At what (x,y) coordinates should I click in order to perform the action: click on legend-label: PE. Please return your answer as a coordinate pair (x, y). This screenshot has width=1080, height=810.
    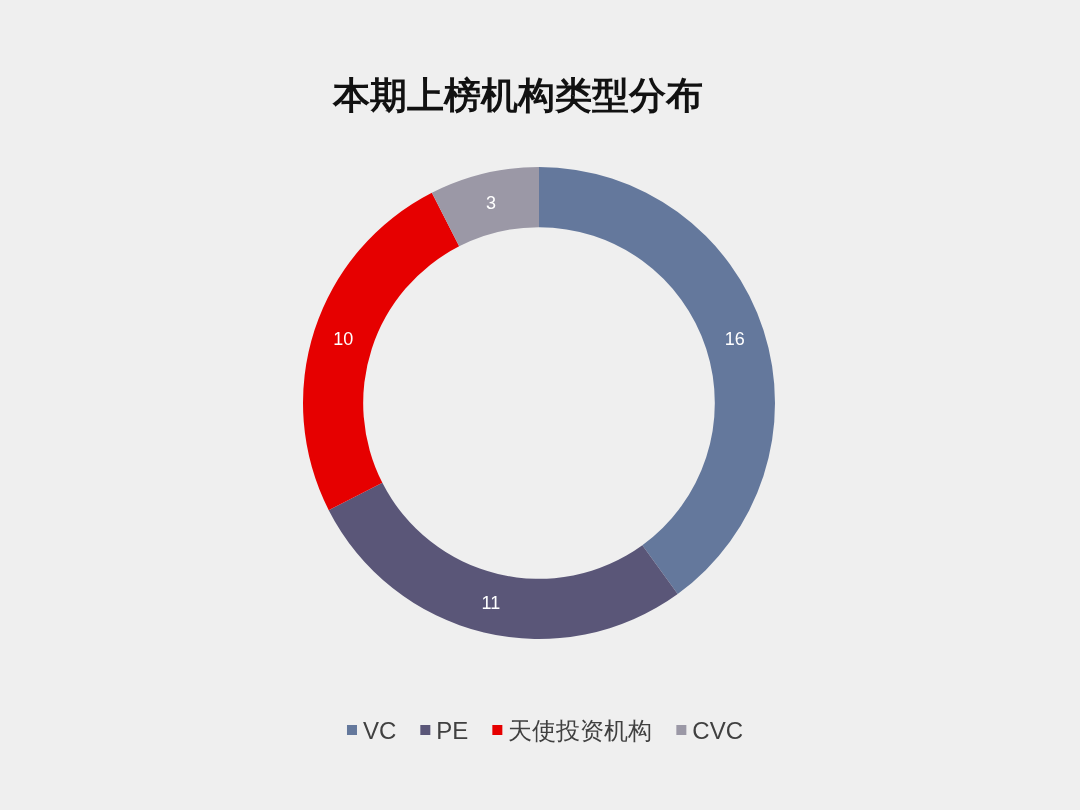
    Looking at the image, I should click on (452, 730).